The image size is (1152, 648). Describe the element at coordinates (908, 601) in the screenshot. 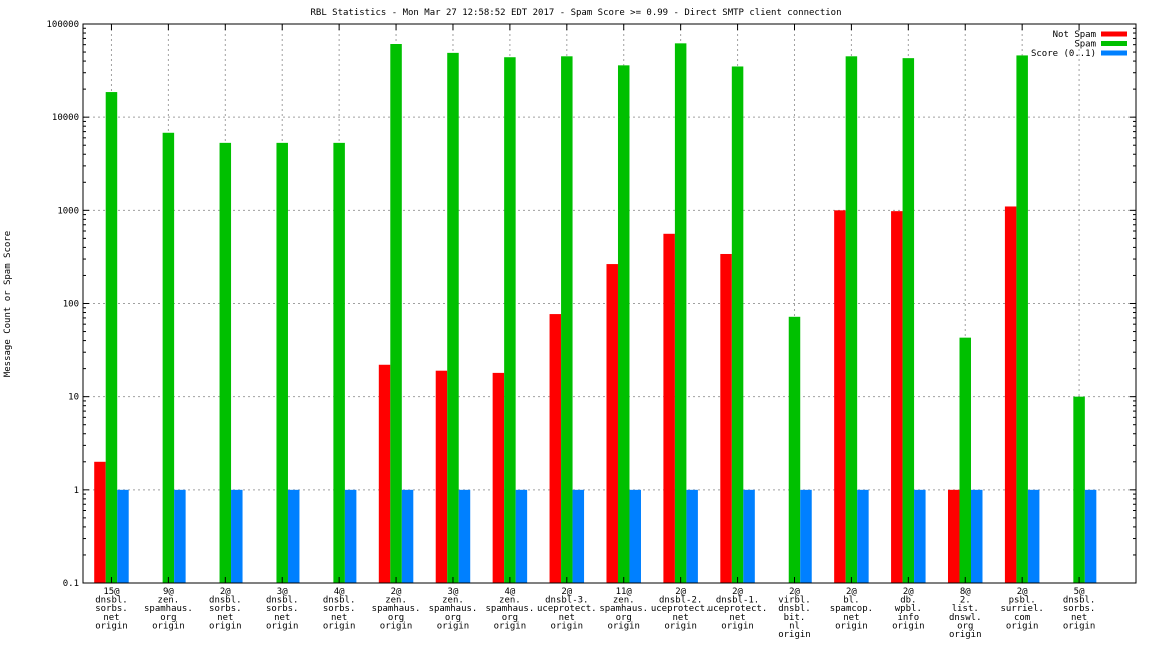

I see `x-tick-label: db.` at that location.